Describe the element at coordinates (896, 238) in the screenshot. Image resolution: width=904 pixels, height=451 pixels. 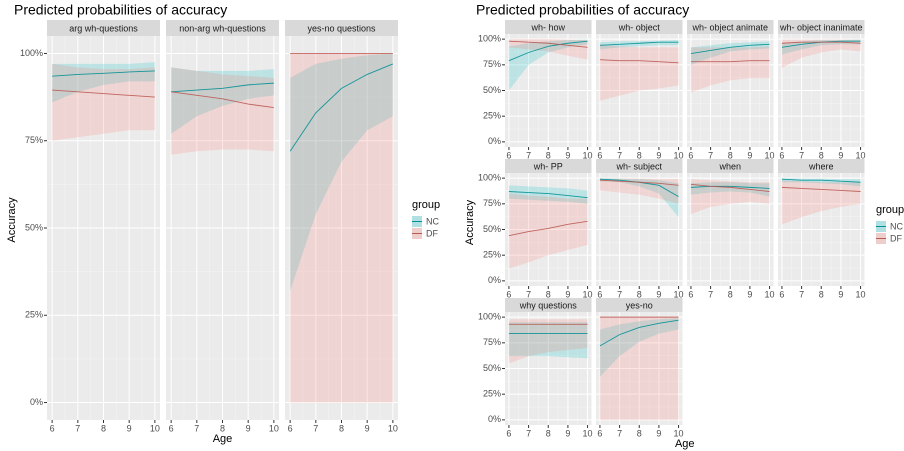
I see `legend-label: DF` at that location.